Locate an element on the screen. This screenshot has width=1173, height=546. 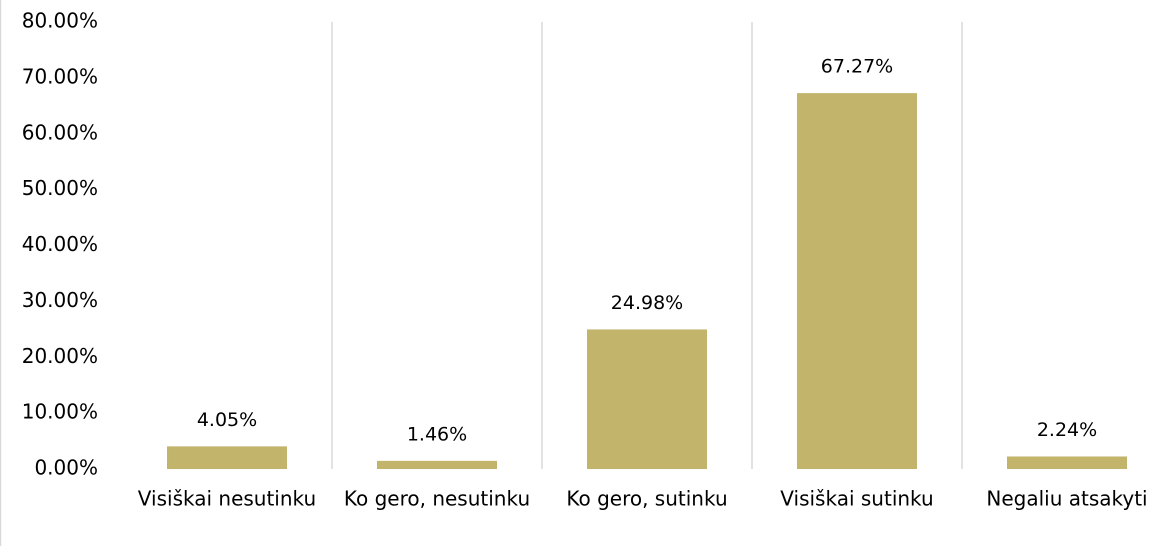
y-tick-label: 10.00% is located at coordinates (60, 412).